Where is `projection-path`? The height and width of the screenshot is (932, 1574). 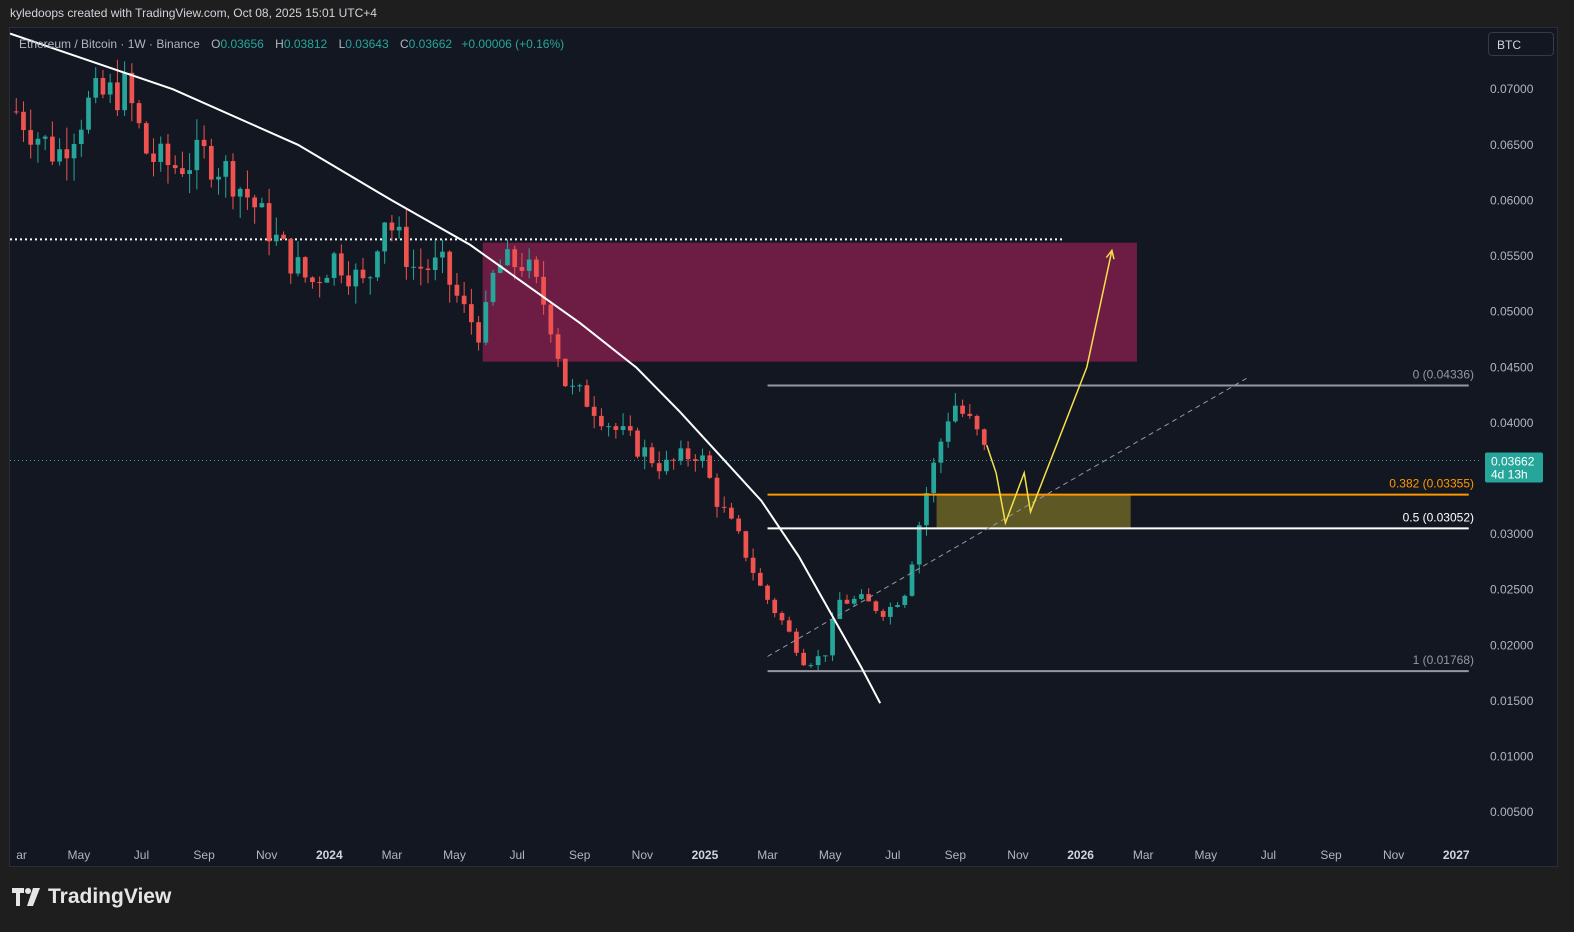
projection-path is located at coordinates (1049, 388).